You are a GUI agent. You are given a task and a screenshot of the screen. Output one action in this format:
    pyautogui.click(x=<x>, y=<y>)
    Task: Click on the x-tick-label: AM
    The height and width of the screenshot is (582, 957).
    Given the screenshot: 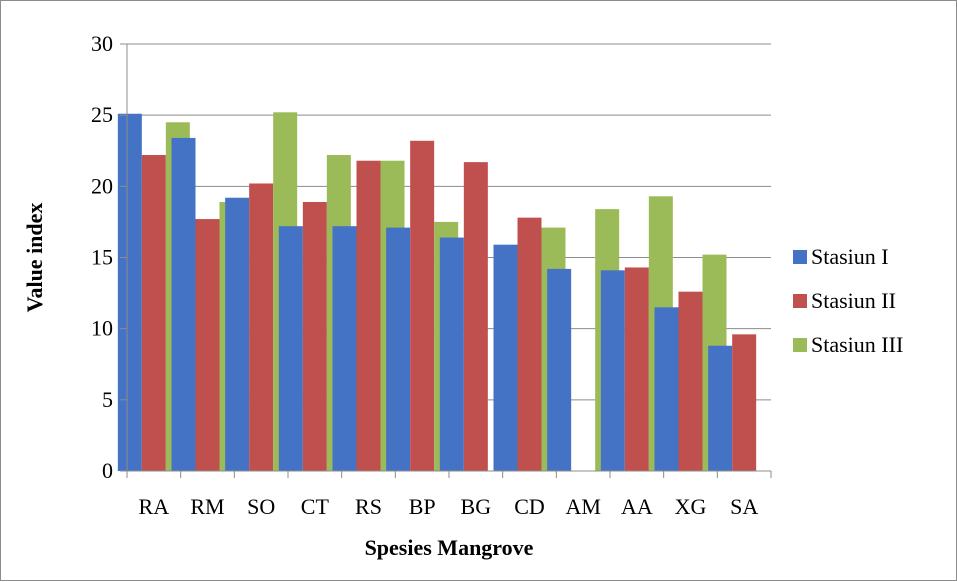 What is the action you would take?
    pyautogui.click(x=582, y=506)
    